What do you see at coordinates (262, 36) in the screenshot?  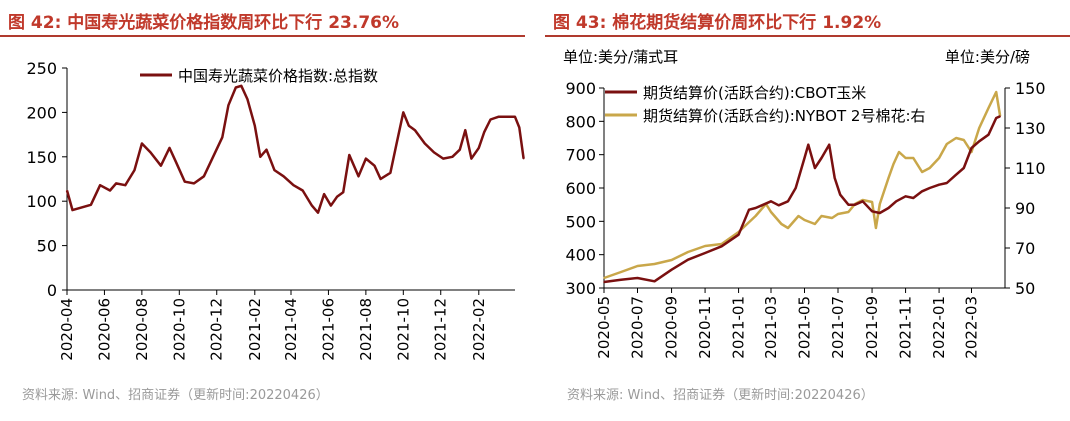 I see `left-title-divider` at bounding box center [262, 36].